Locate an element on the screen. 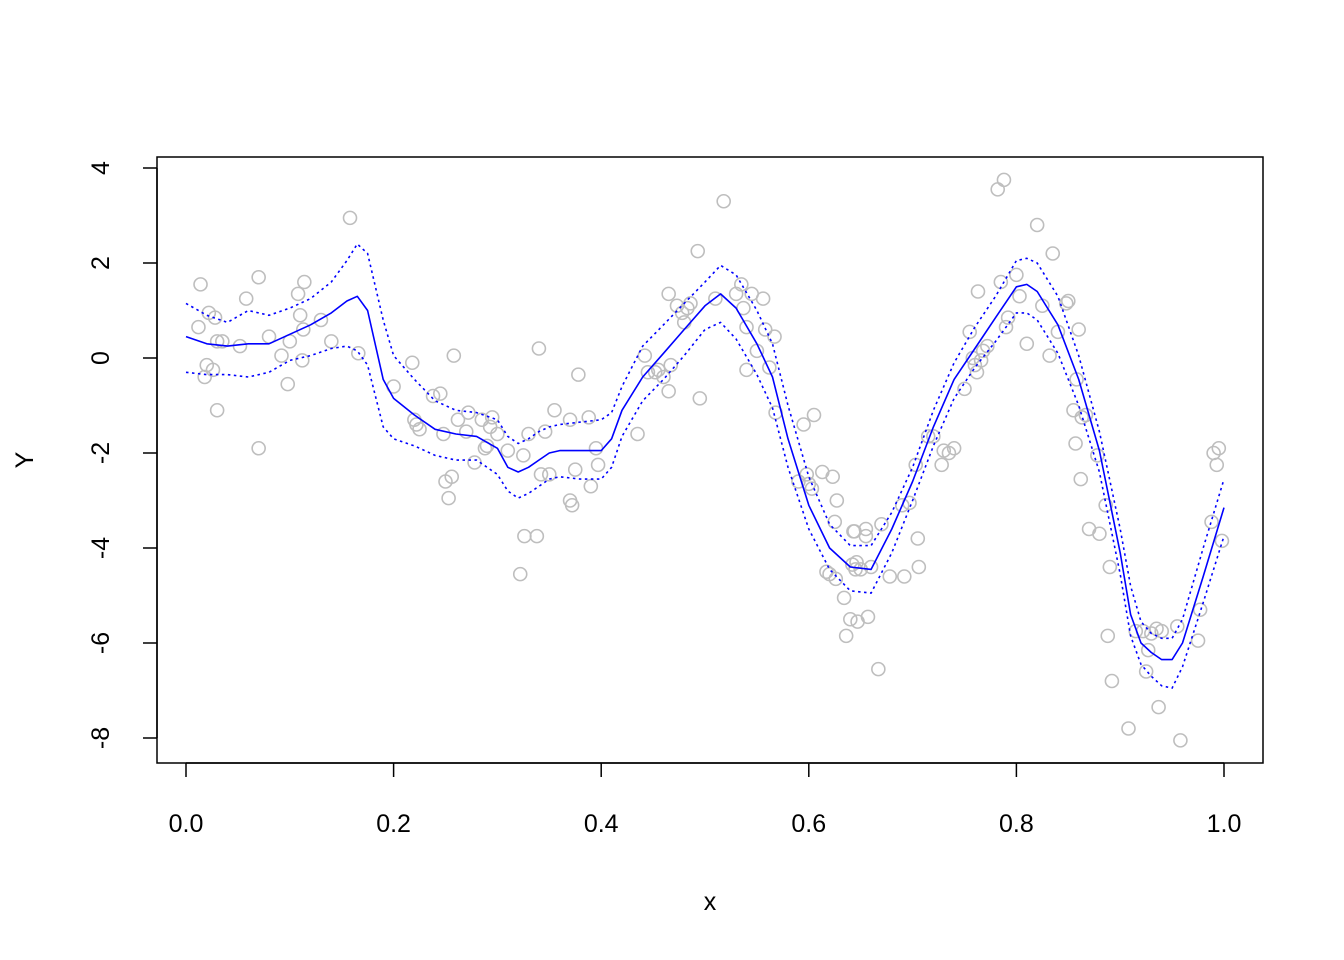 Image resolution: width=1344 pixels, height=960 pixels. y-tick-label: 2 is located at coordinates (101, 263).